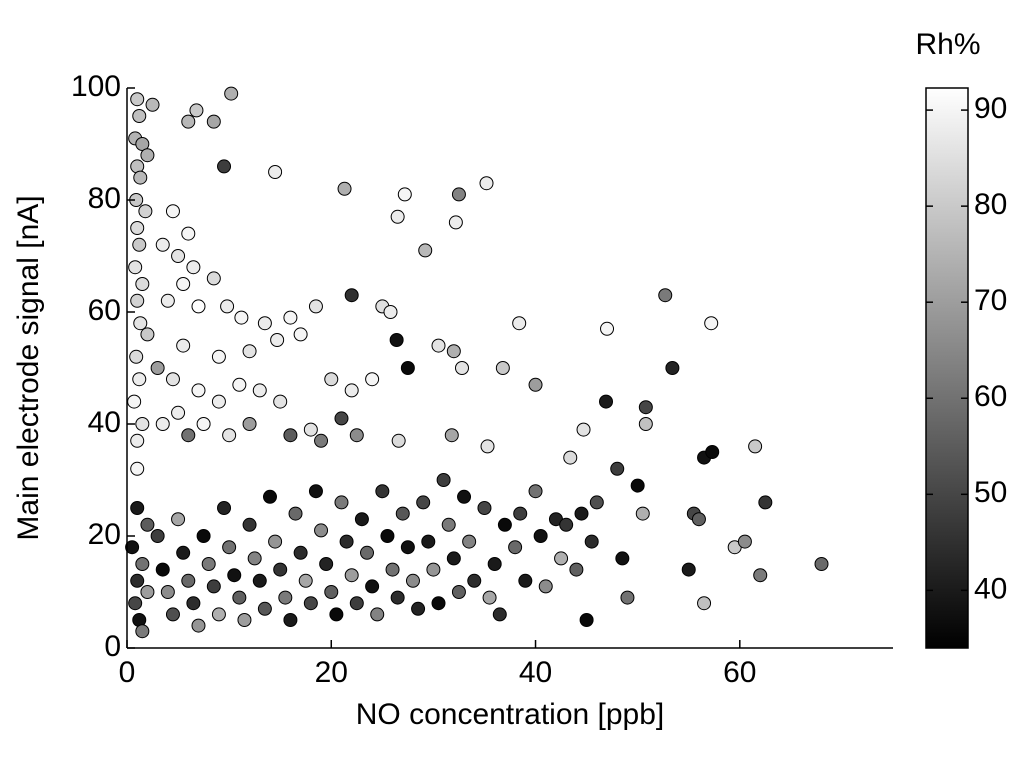 This screenshot has width=1024, height=757. What do you see at coordinates (331, 672) in the screenshot?
I see `x-tick-label: 20` at bounding box center [331, 672].